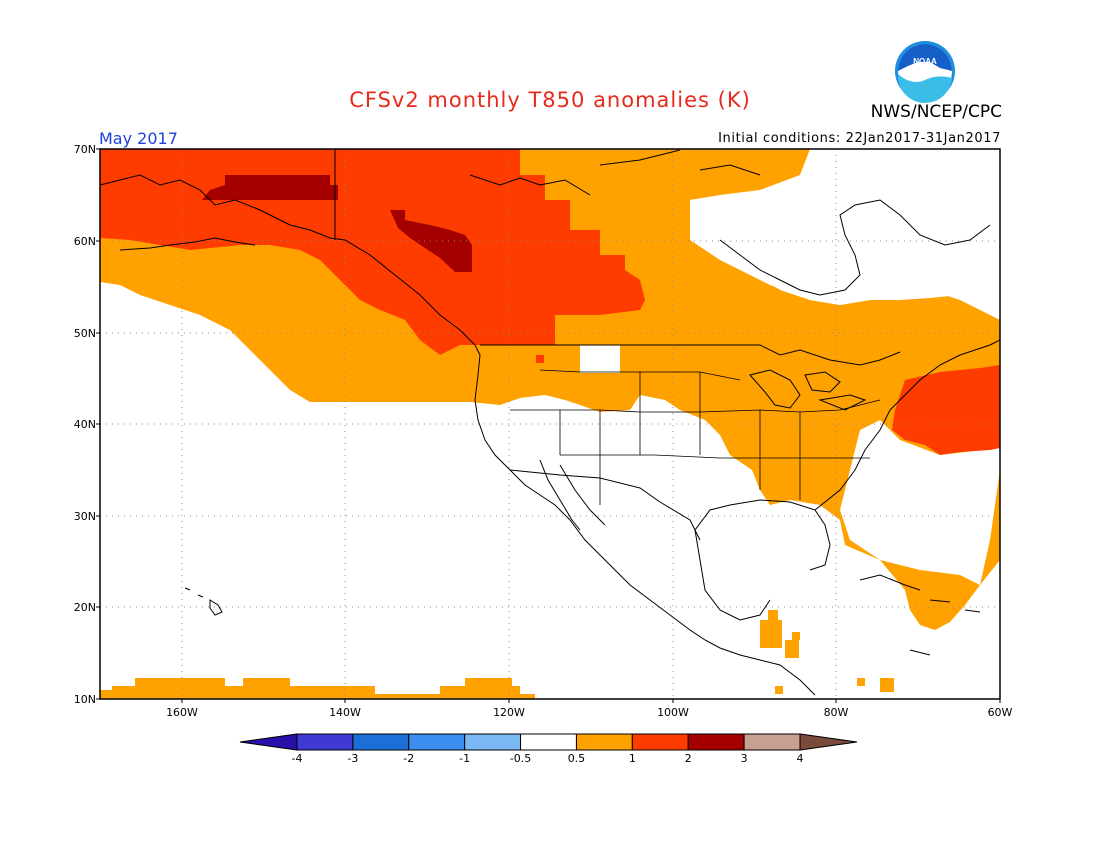 This screenshot has width=1100, height=850. Describe the element at coordinates (925, 72) in the screenshot. I see `noaa-logo: NOAA` at that location.